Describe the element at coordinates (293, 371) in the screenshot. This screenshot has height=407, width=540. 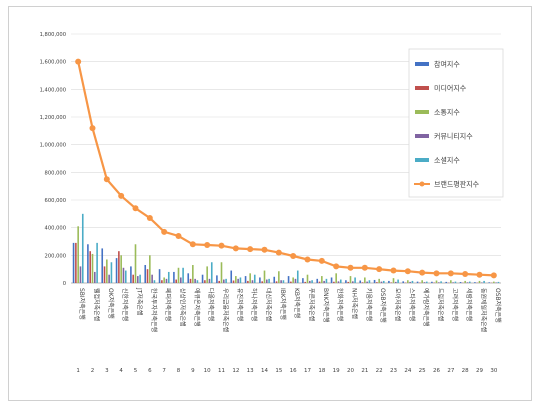
I see `x-rank-label: 16` at that location.